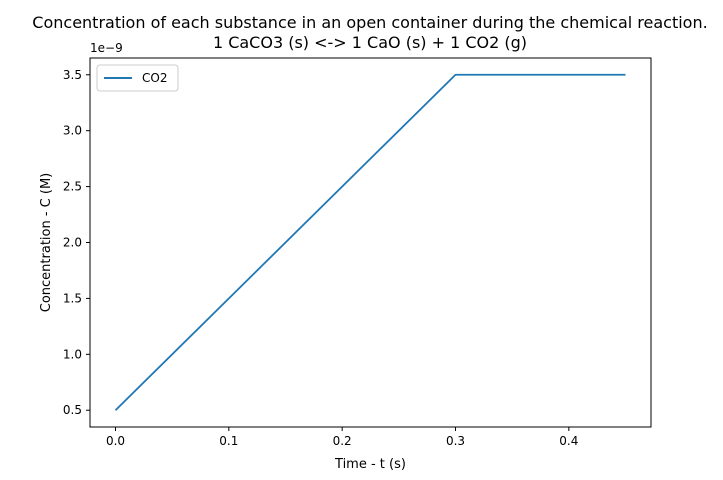  I want to click on y-tick-label: 3.5, so click(72, 75).